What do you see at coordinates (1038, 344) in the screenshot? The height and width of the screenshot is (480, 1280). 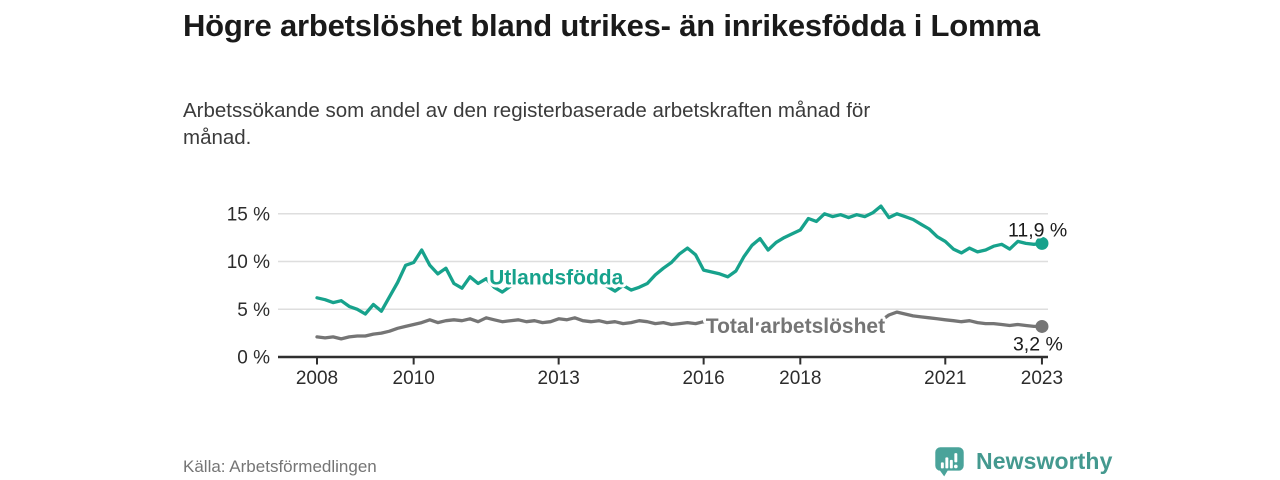 I see `end-value-label-total-arbetsl-shet: 3,2 %` at bounding box center [1038, 344].